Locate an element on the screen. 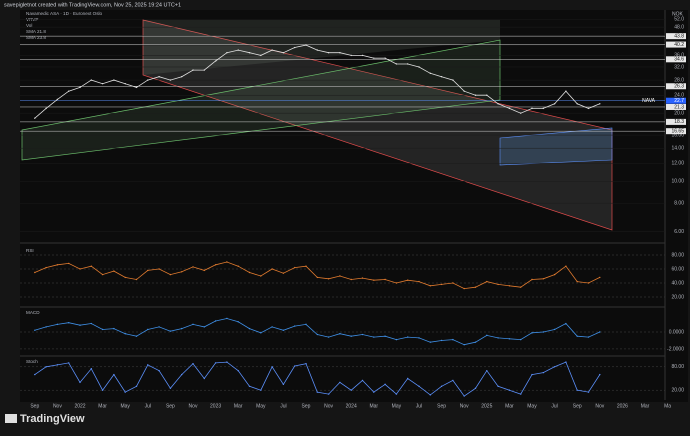 The height and width of the screenshot is (436, 690). x-tick-label: Nov is located at coordinates (464, 406).